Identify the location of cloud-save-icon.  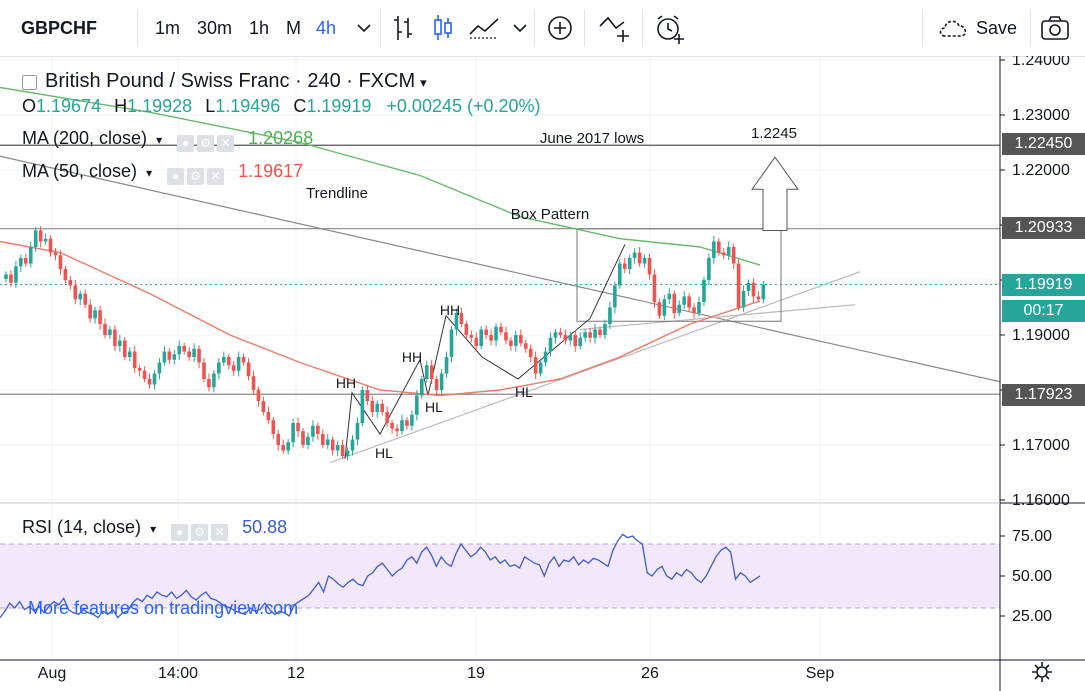
(954, 28).